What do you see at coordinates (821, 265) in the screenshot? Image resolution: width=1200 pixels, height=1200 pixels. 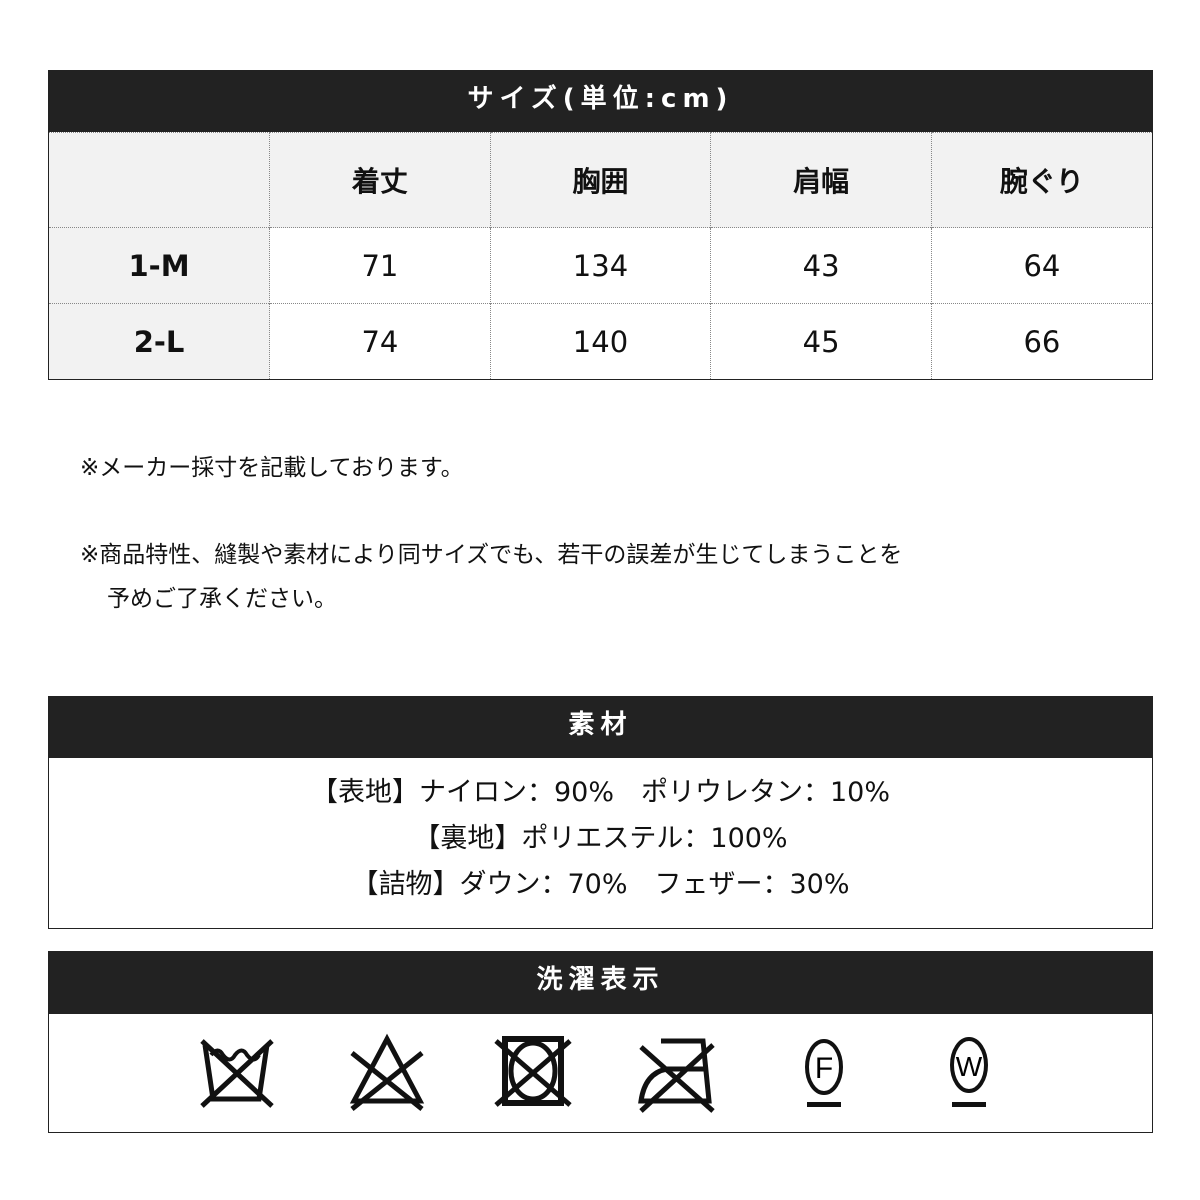 I see `cell: 43` at bounding box center [821, 265].